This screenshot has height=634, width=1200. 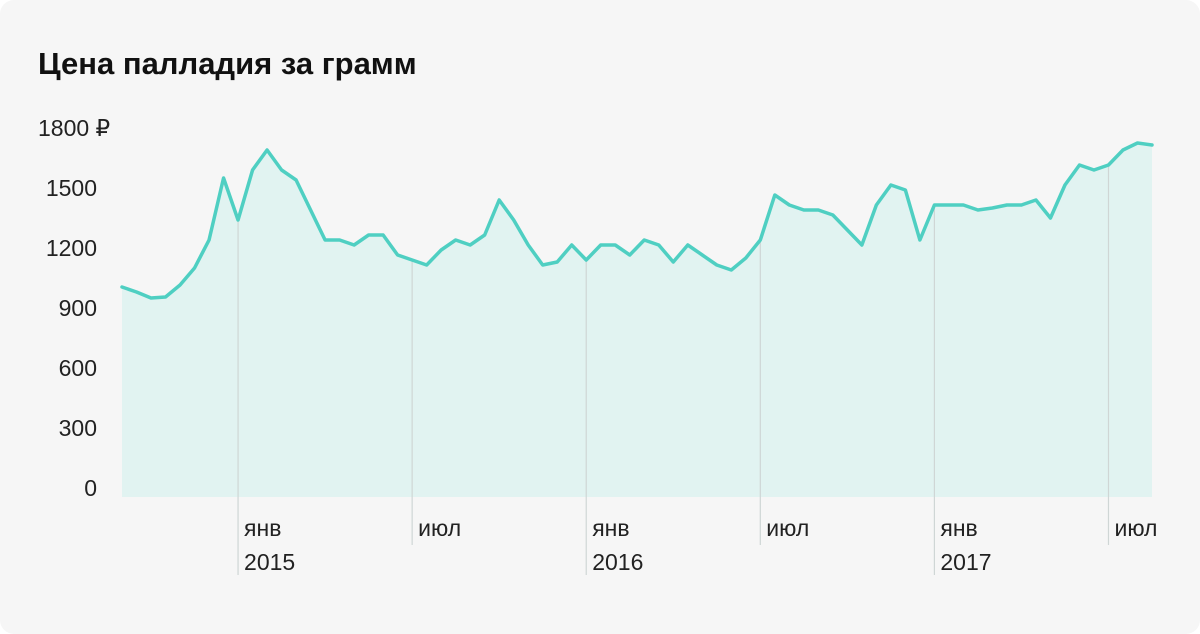 What do you see at coordinates (71, 188) in the screenshot?
I see `y-tick-label: 1500` at bounding box center [71, 188].